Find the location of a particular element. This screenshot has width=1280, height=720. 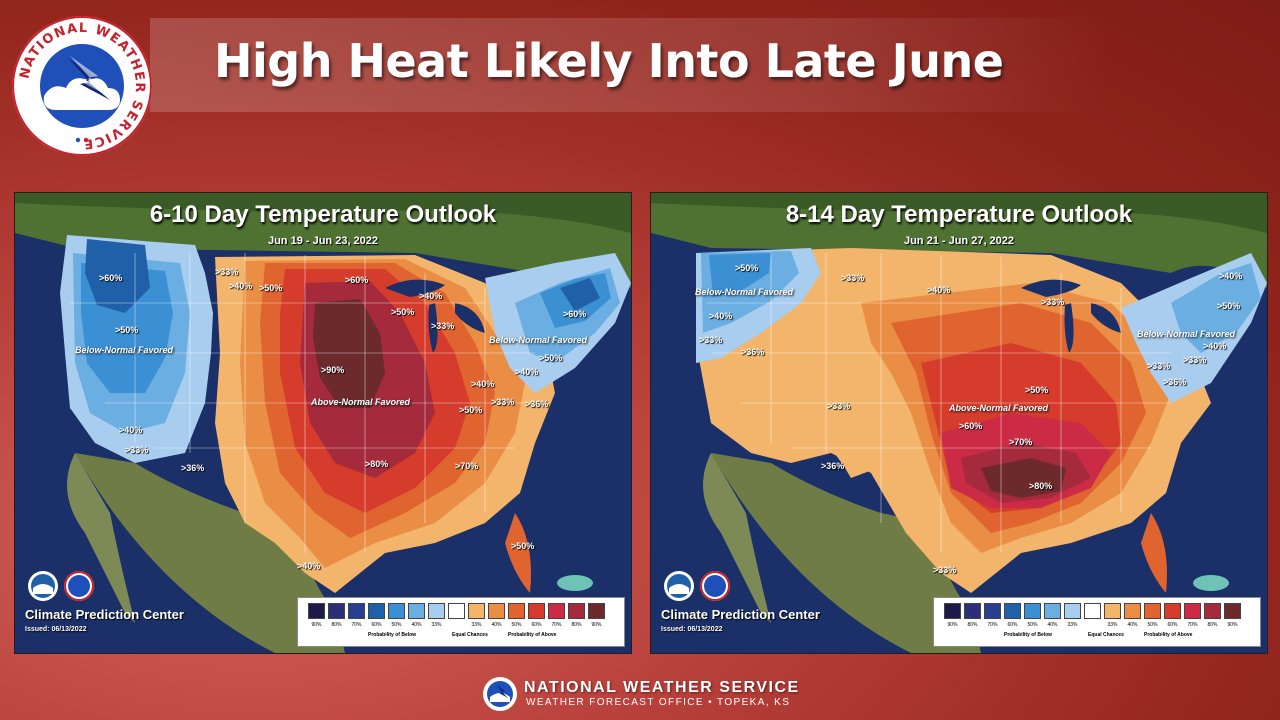

nws-logo: NATIONAL WEATHER SERVICE is located at coordinates (82, 86).